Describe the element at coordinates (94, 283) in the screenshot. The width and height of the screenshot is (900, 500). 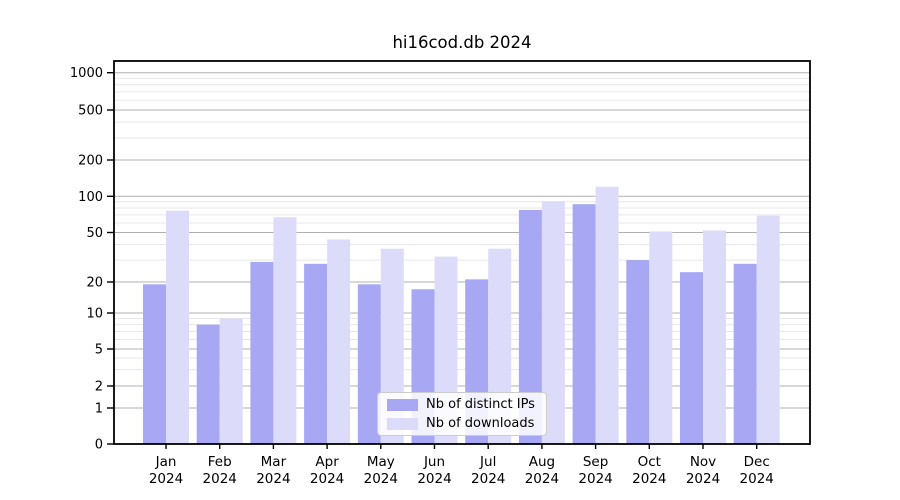
I see `y-tick-label: 20` at that location.